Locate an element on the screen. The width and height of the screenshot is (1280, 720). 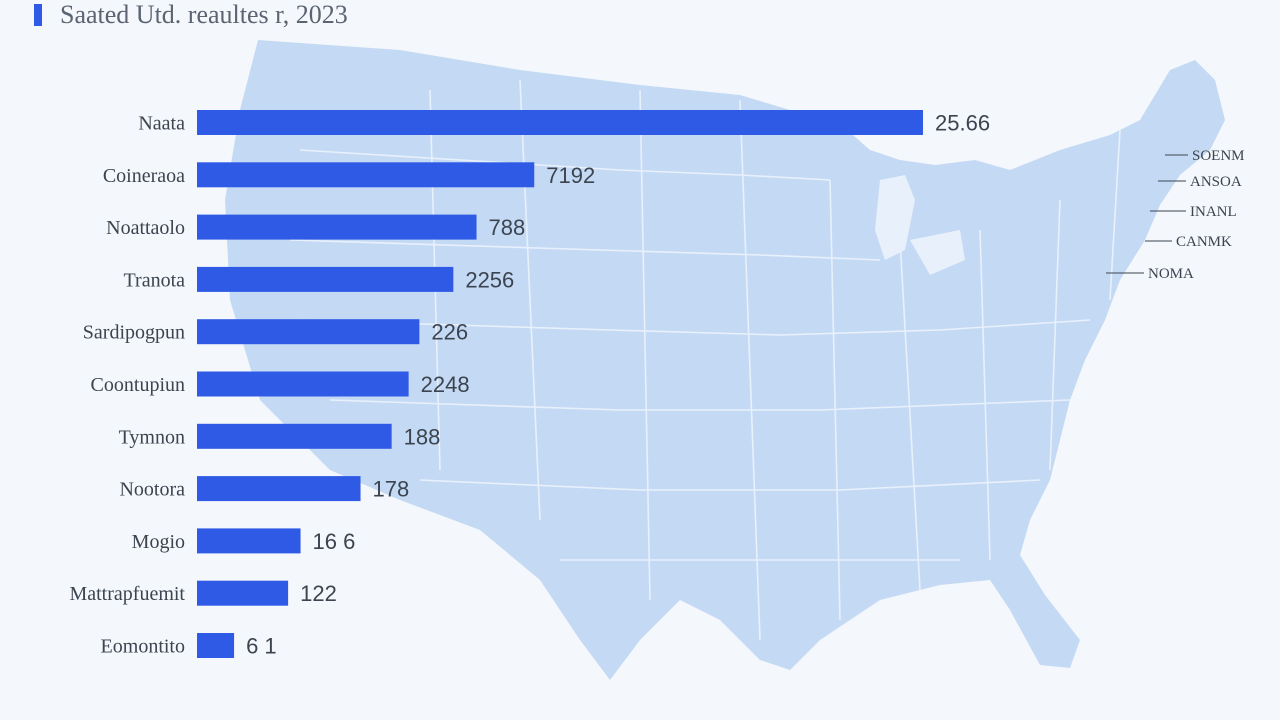
title-accent-bar is located at coordinates (38, 15).